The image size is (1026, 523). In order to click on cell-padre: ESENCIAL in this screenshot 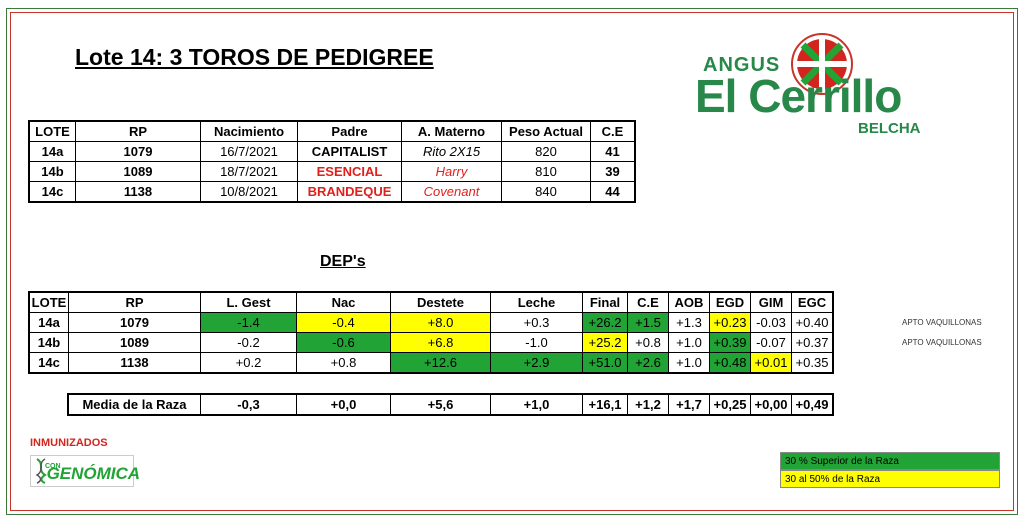, I will do `click(349, 171)`.